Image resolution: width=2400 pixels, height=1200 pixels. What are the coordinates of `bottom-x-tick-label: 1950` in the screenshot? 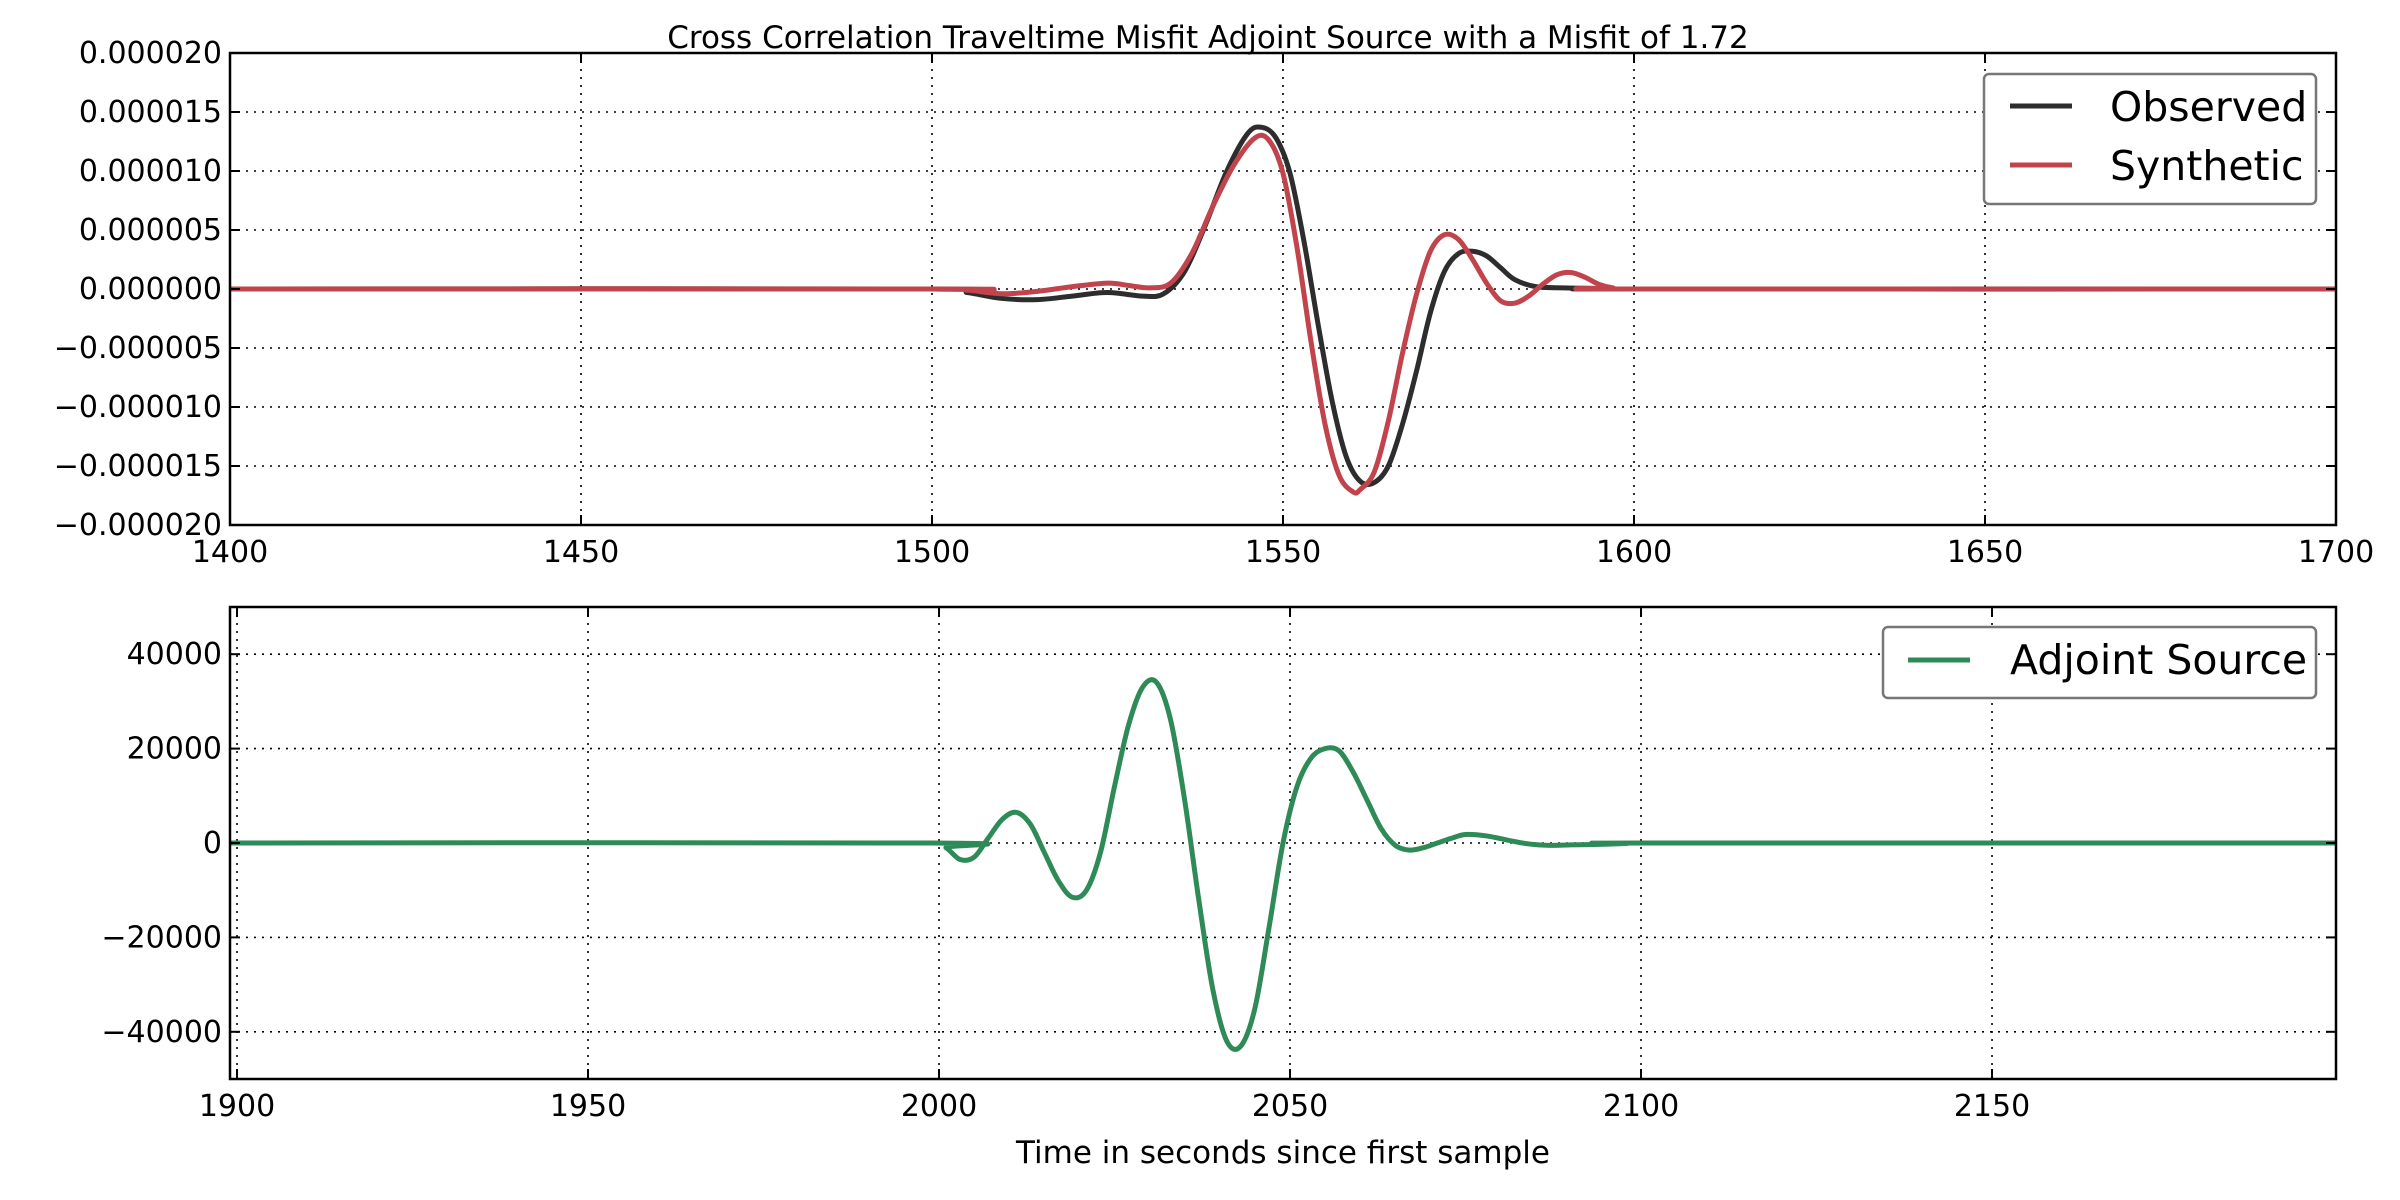 It's located at (588, 1106).